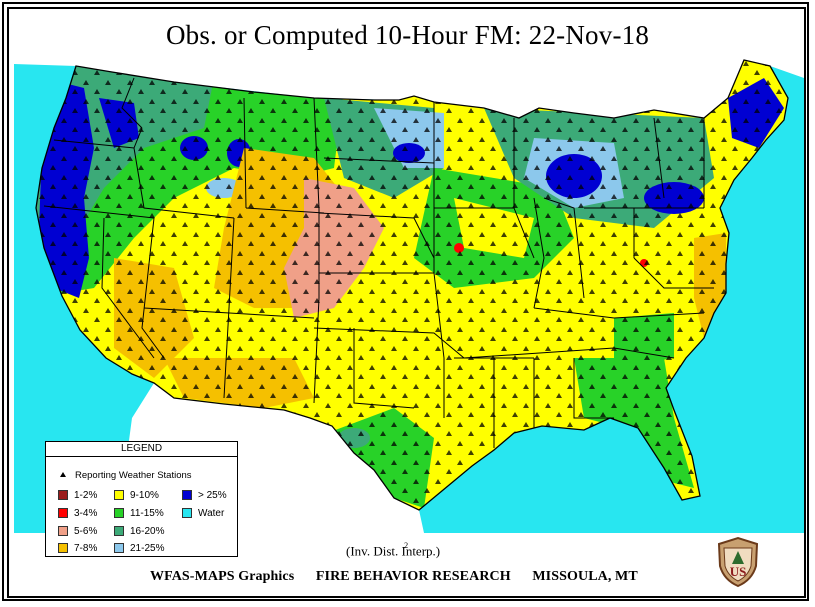 This screenshot has height=607, width=815. What do you see at coordinates (136, 495) in the screenshot?
I see `legend-item: 9-10%` at bounding box center [136, 495].